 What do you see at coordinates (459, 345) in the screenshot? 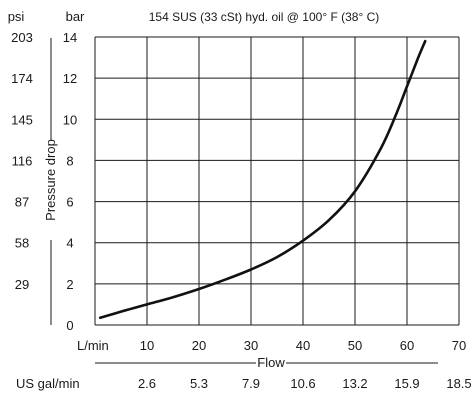
I see `x-tick-label: 70` at bounding box center [459, 345].